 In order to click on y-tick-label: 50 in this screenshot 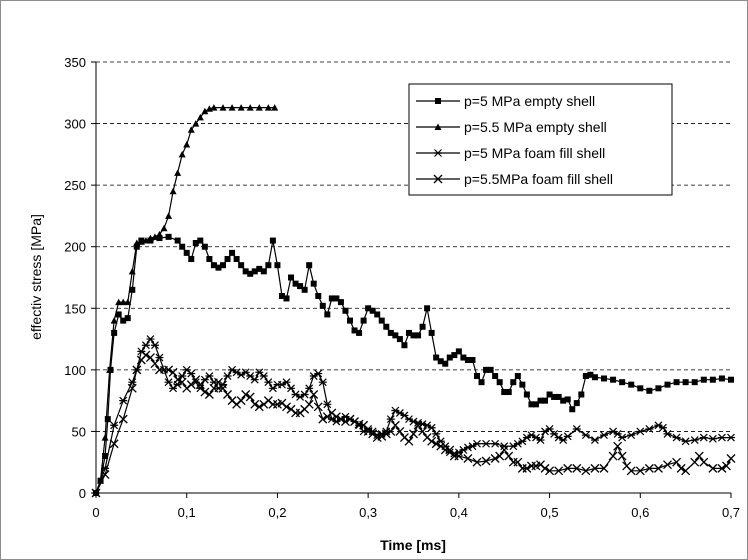, I will do `click(79, 431)`.